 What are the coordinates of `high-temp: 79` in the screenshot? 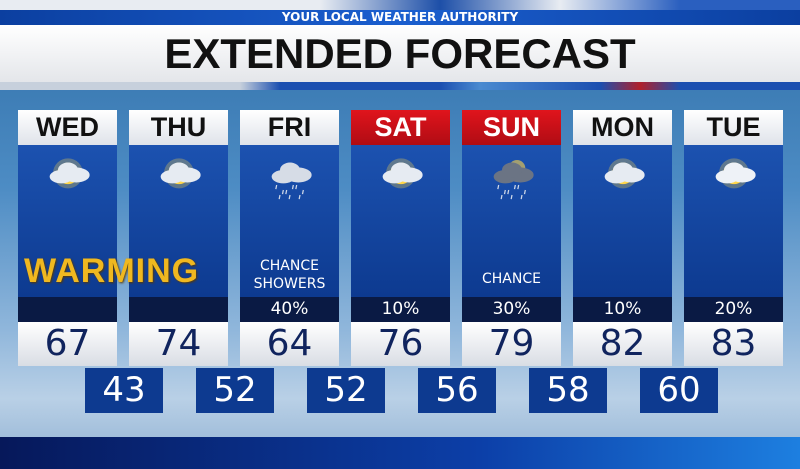 It's located at (511, 344).